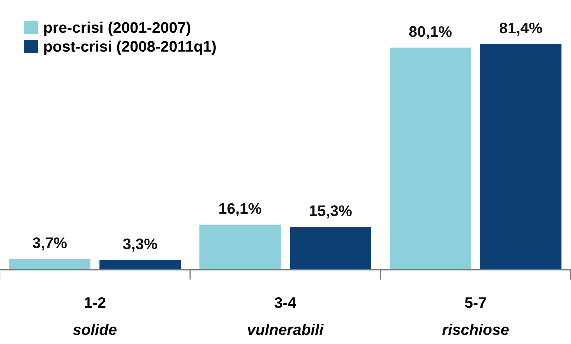  What do you see at coordinates (117, 29) in the screenshot?
I see `legend-label: pre-crisi (2001-2007)` at bounding box center [117, 29].